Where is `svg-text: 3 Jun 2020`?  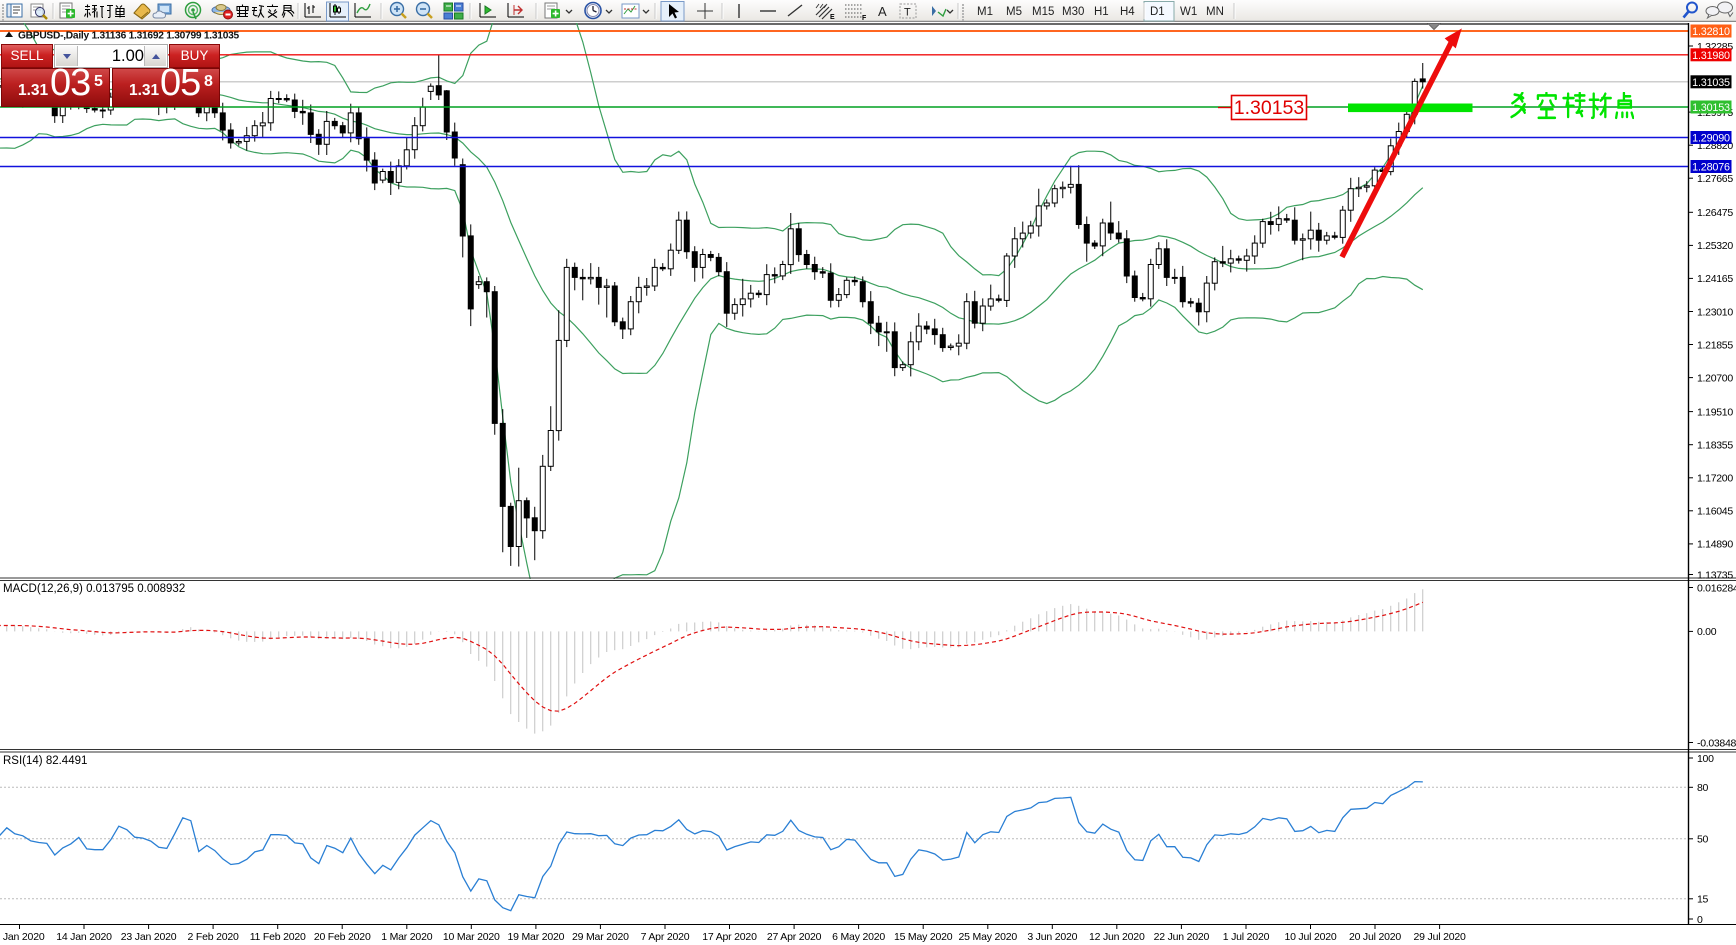
svg-text: 3 Jun 2020 is located at coordinates (1052, 937).